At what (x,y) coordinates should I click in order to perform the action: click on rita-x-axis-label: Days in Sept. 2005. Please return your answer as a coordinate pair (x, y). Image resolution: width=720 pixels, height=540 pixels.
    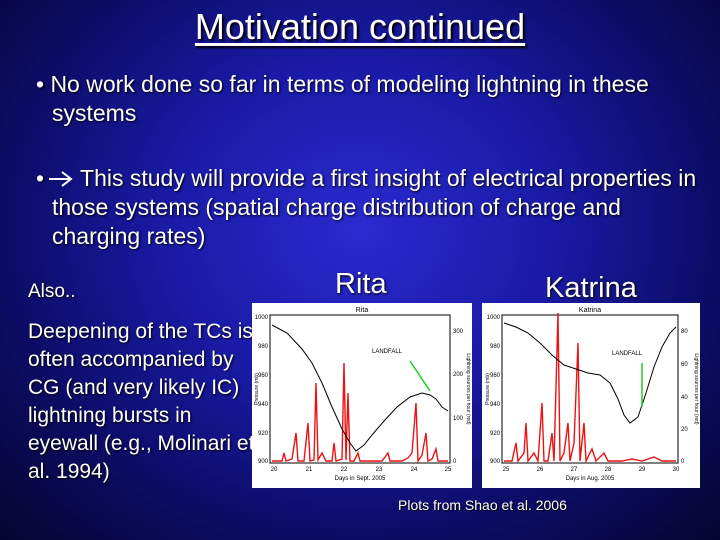
    Looking at the image, I should click on (360, 479).